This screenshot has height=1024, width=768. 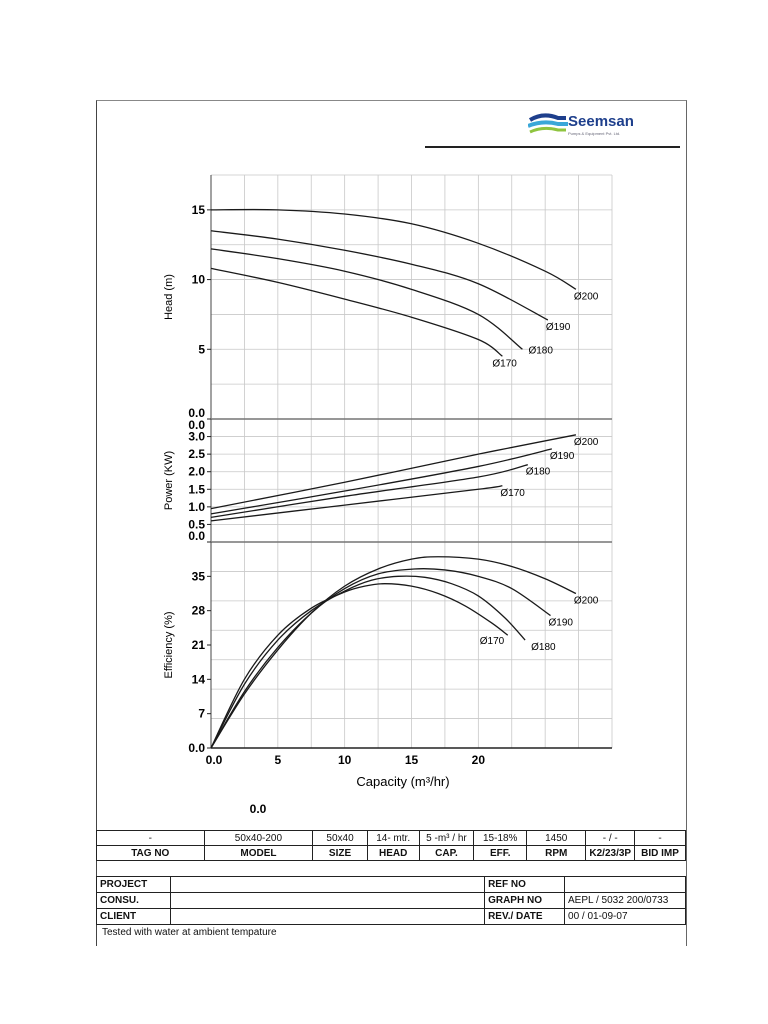 What do you see at coordinates (446, 853) in the screenshot?
I see `cap-header: CAP.` at bounding box center [446, 853].